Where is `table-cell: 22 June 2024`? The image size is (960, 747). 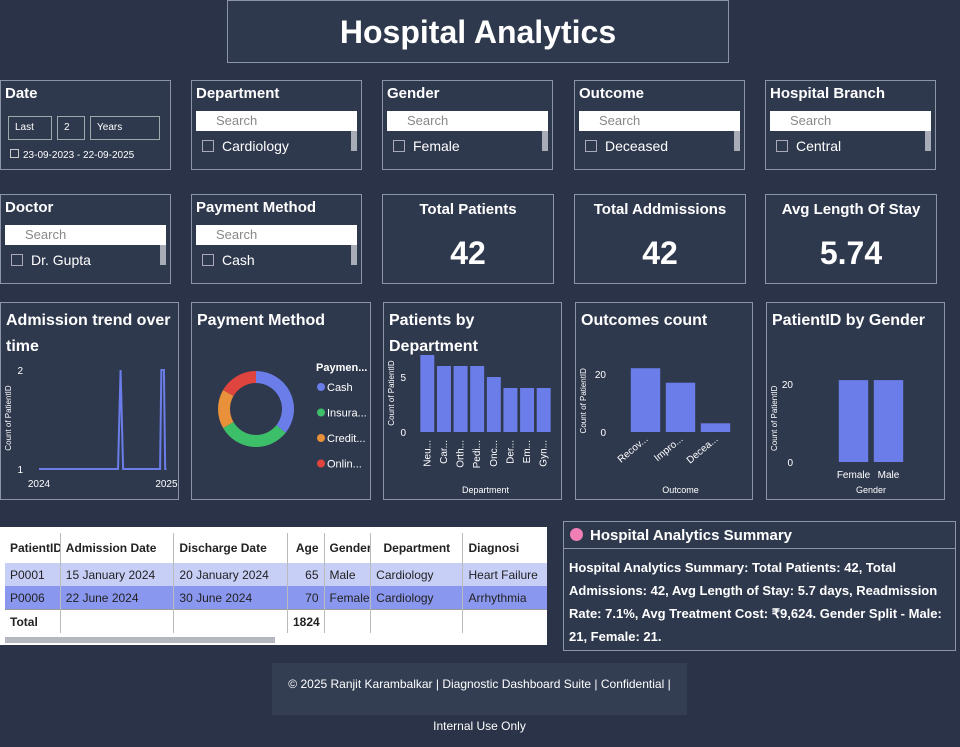
table-cell: 22 June 2024 is located at coordinates (117, 598).